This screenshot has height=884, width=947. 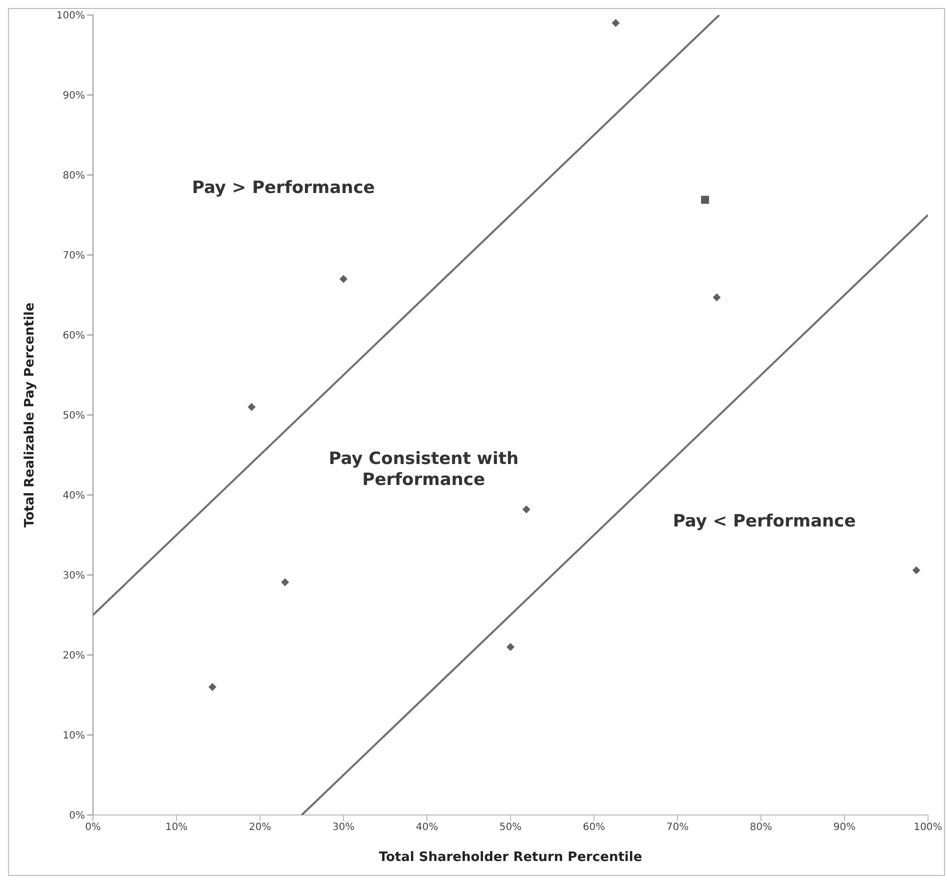 I want to click on x-tick-label: 70%, so click(x=677, y=828).